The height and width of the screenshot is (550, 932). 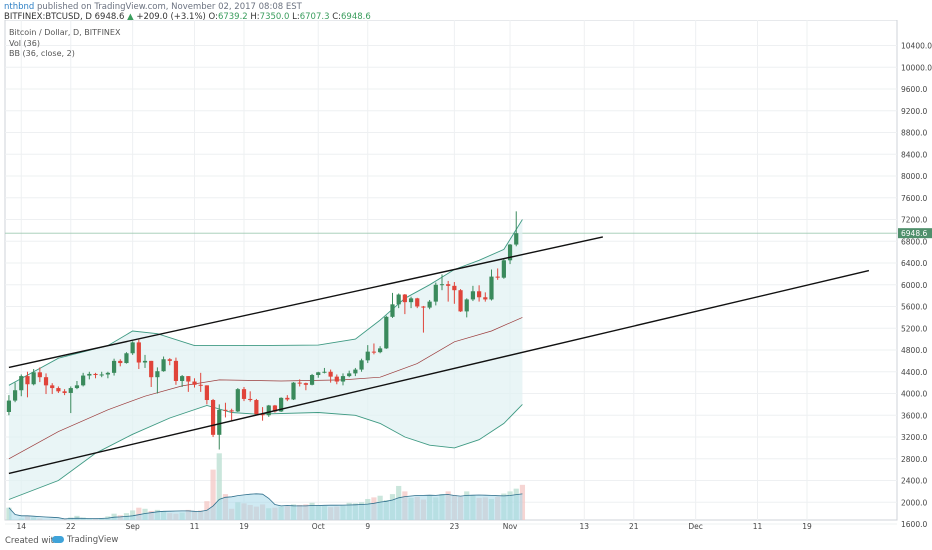 What do you see at coordinates (24, 43) in the screenshot?
I see `legend-volume: Vol (36)` at bounding box center [24, 43].